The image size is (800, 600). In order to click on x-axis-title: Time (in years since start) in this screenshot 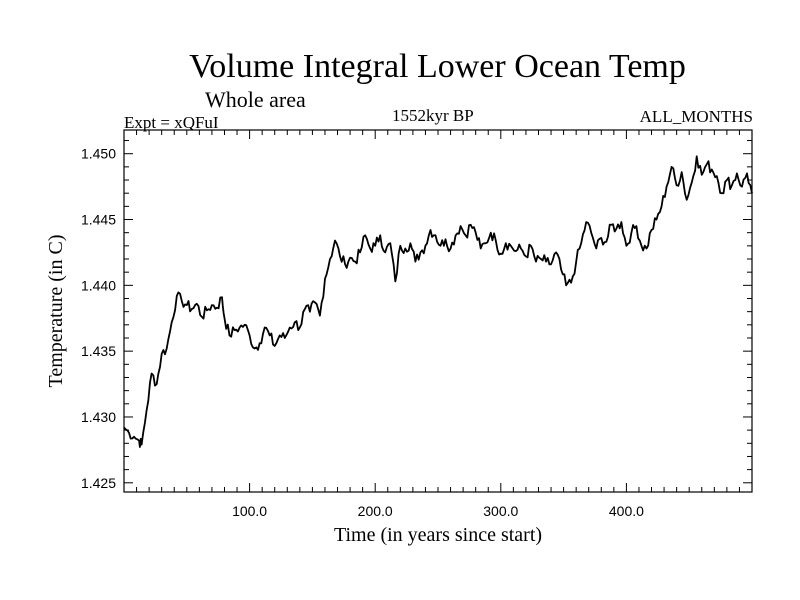, I will do `click(438, 535)`.